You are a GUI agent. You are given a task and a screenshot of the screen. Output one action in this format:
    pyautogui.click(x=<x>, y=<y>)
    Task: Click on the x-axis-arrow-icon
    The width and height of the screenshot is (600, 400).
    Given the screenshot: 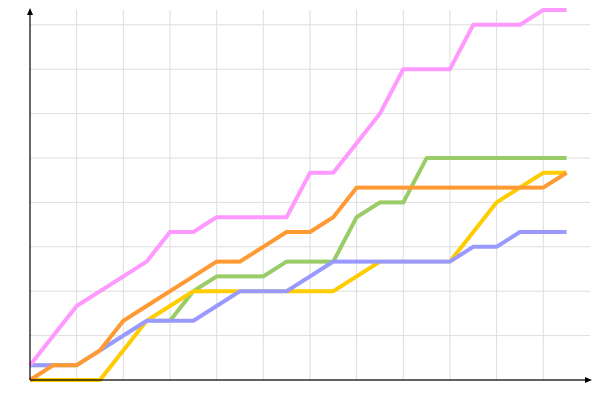 What is the action you would take?
    pyautogui.click(x=588, y=380)
    